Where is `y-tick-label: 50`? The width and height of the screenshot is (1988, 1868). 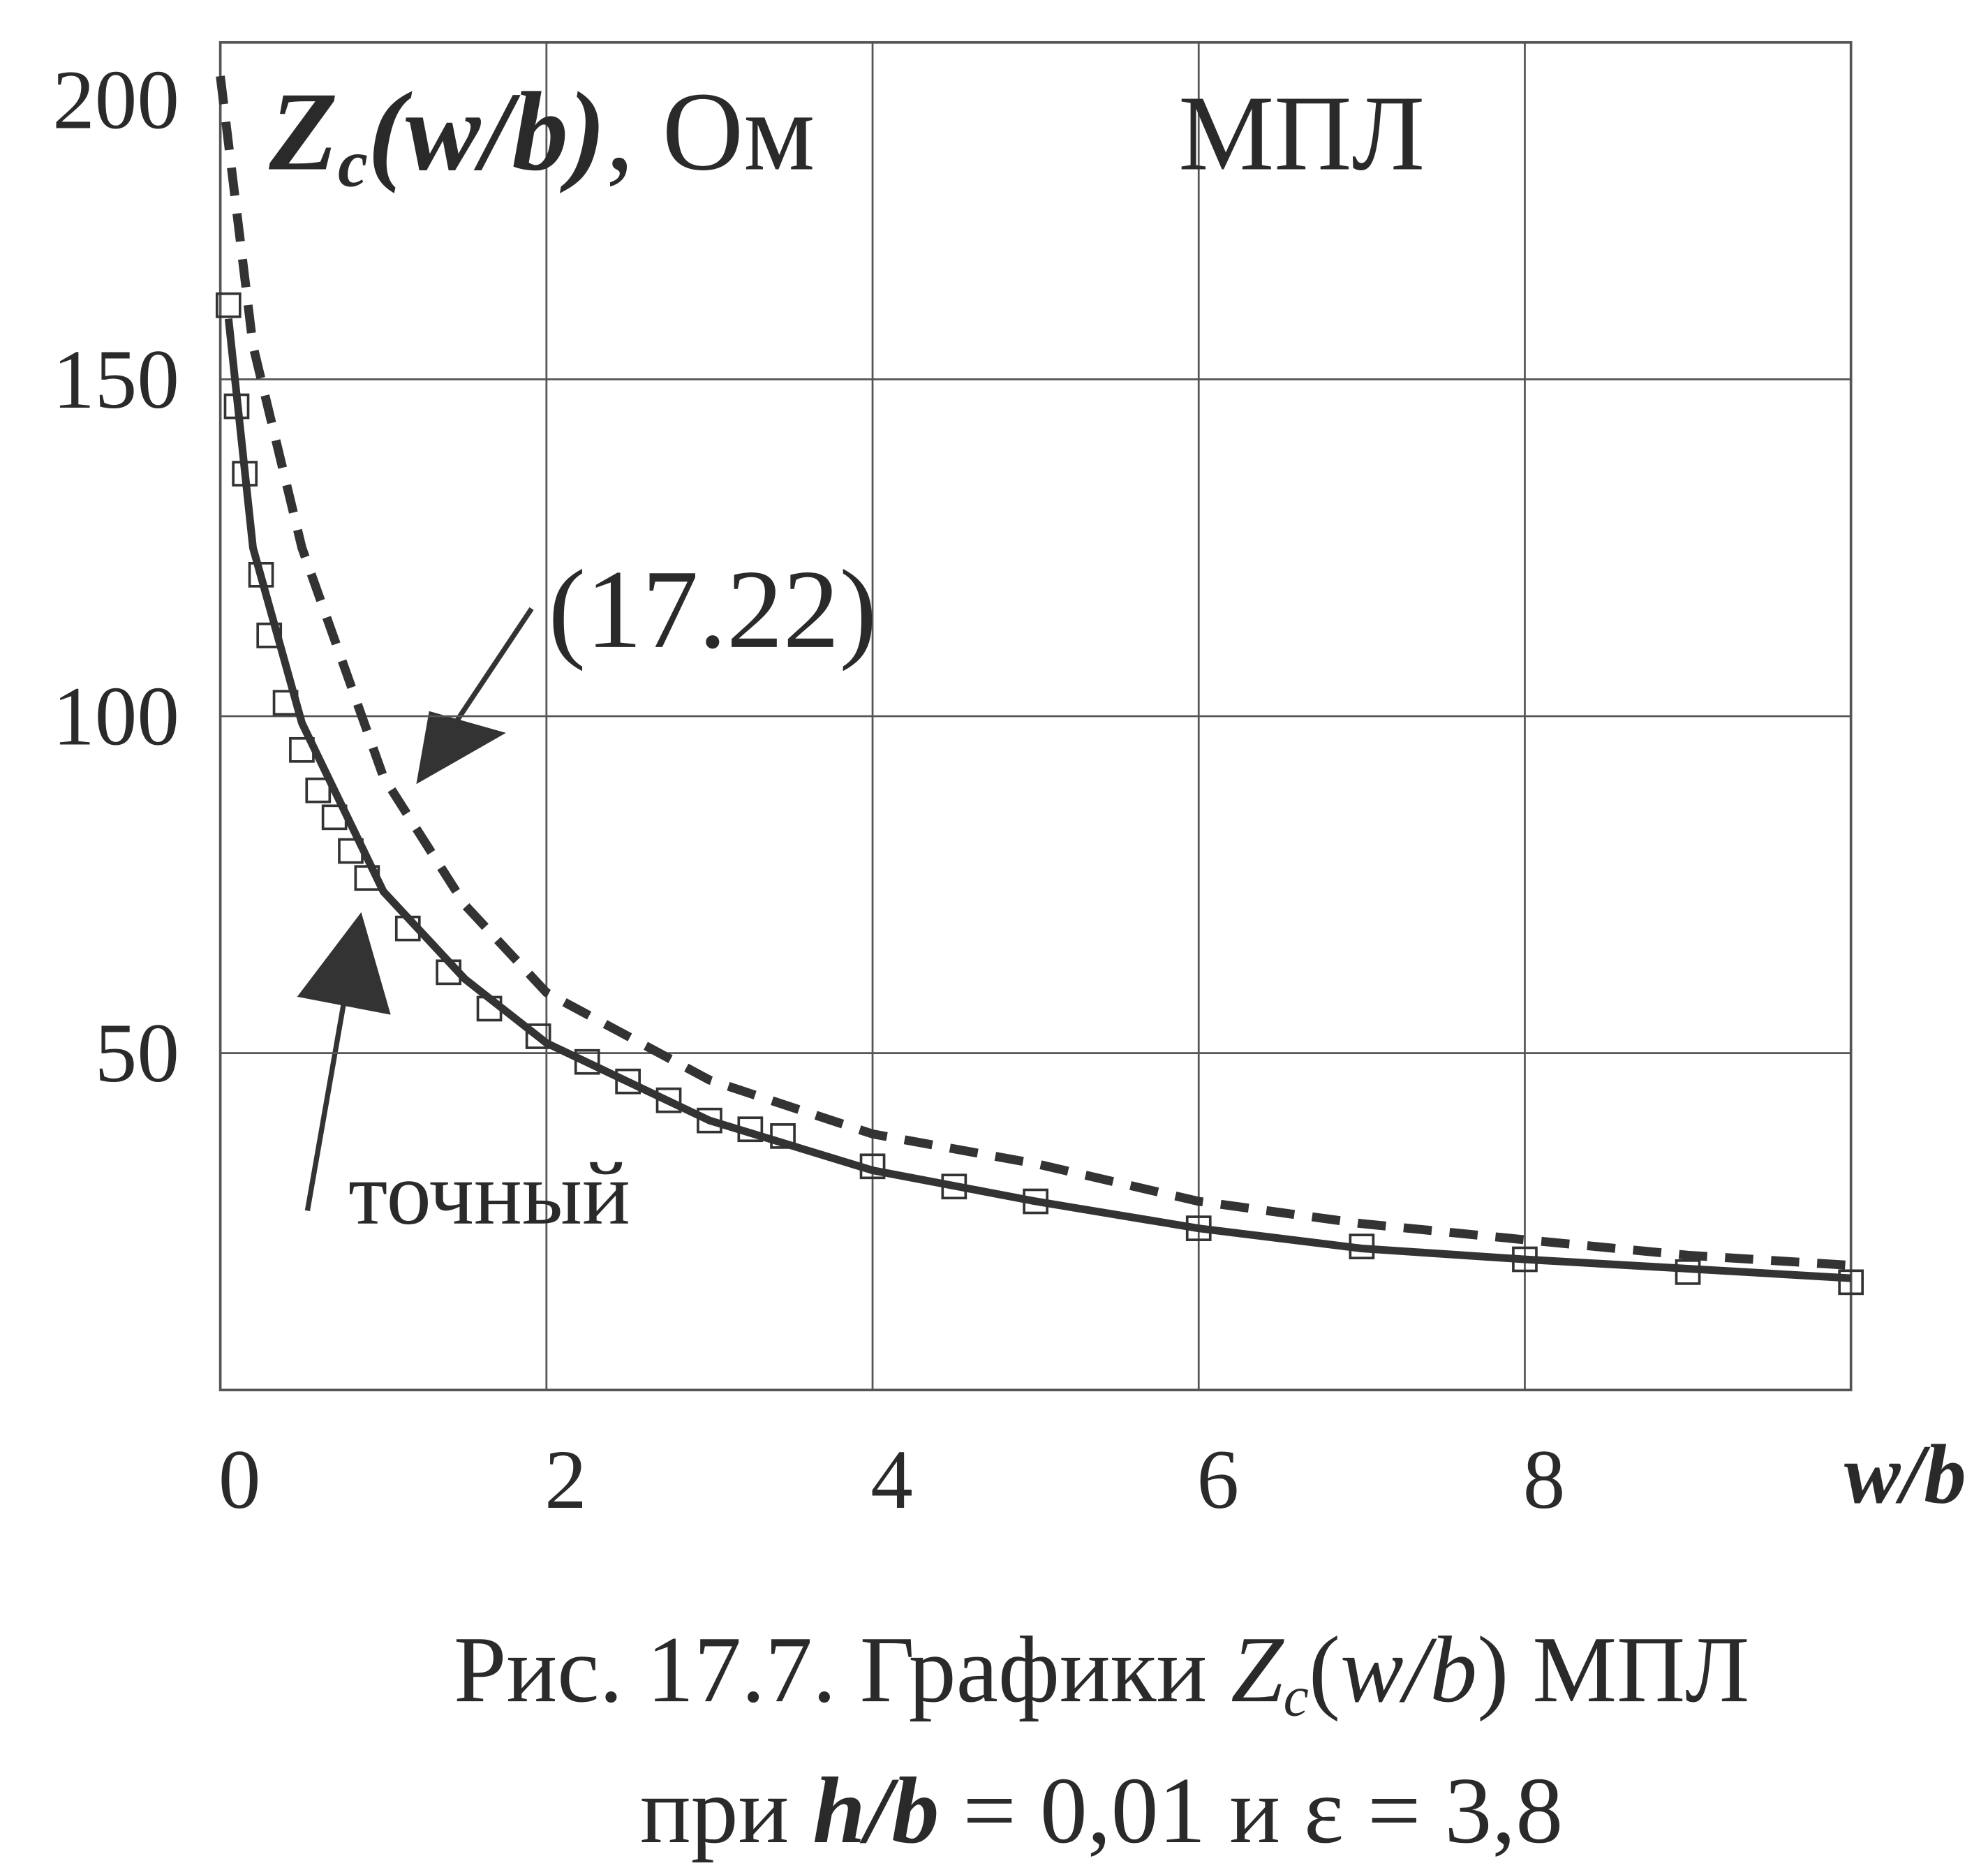
y-tick-label: 50 is located at coordinates (137, 1053).